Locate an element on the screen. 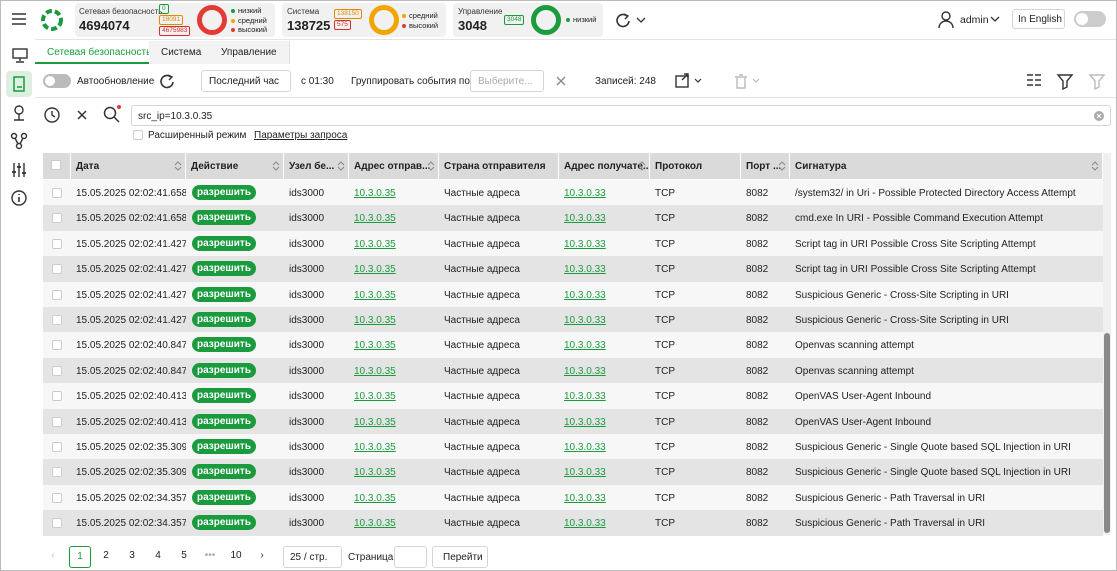  menu-icon is located at coordinates (19, 19).